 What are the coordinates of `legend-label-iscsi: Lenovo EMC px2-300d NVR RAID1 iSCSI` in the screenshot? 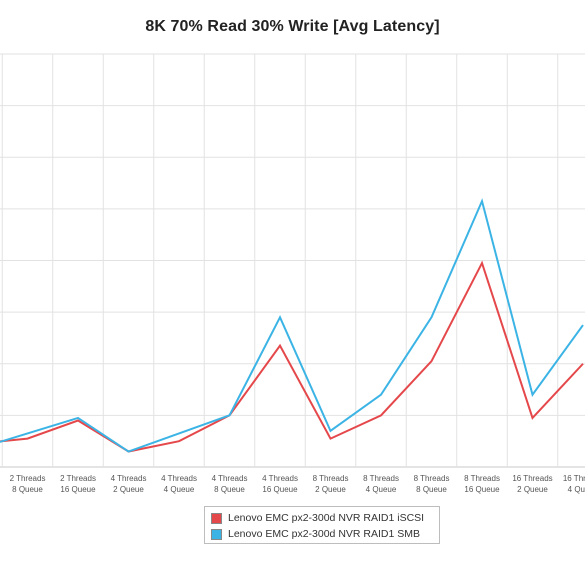 It's located at (326, 518).